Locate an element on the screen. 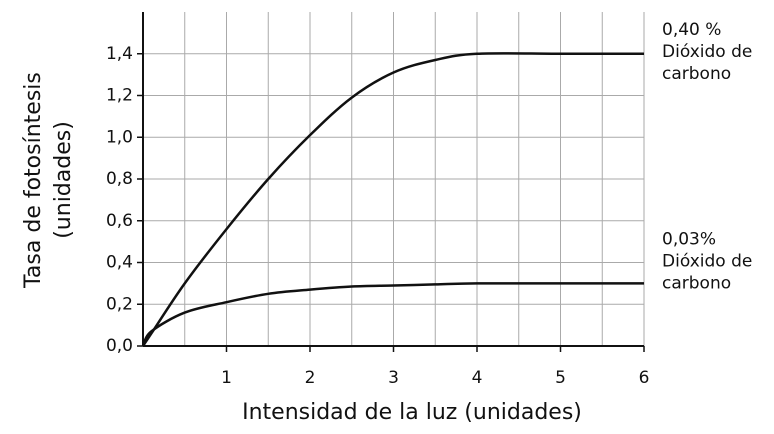 The height and width of the screenshot is (434, 774). x-tick-label: 3 is located at coordinates (393, 378).